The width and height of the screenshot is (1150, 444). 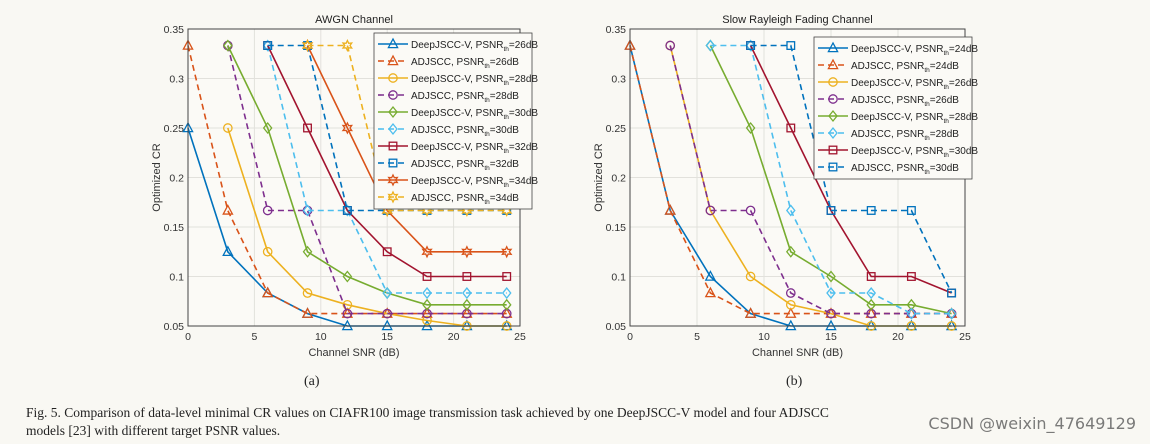 I want to click on legend-label: DeepJSCC-V, PSNRth=34dB, so click(x=474, y=182).